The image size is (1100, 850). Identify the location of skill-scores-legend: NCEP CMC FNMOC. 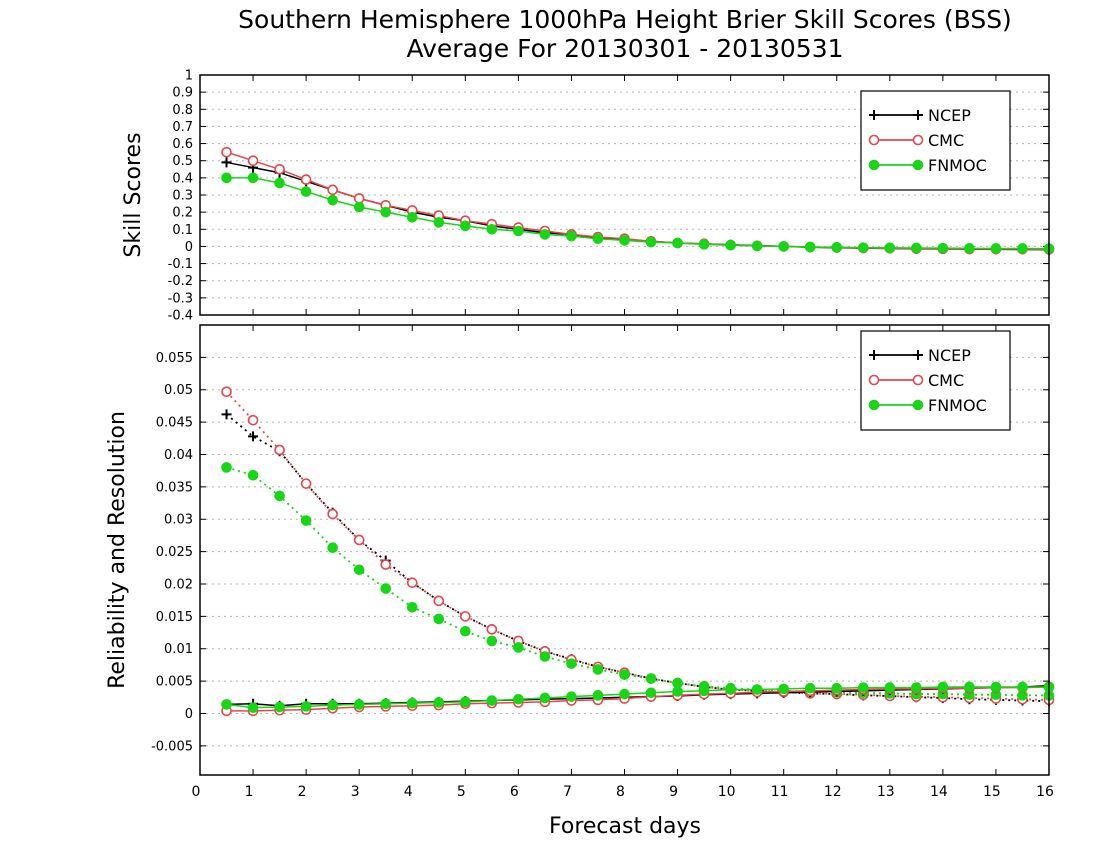
(935, 140).